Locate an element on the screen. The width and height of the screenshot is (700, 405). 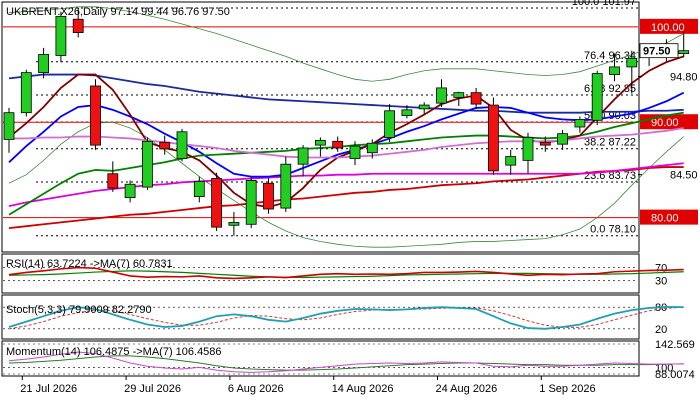
magenta-moving-average is located at coordinates (346, 185).